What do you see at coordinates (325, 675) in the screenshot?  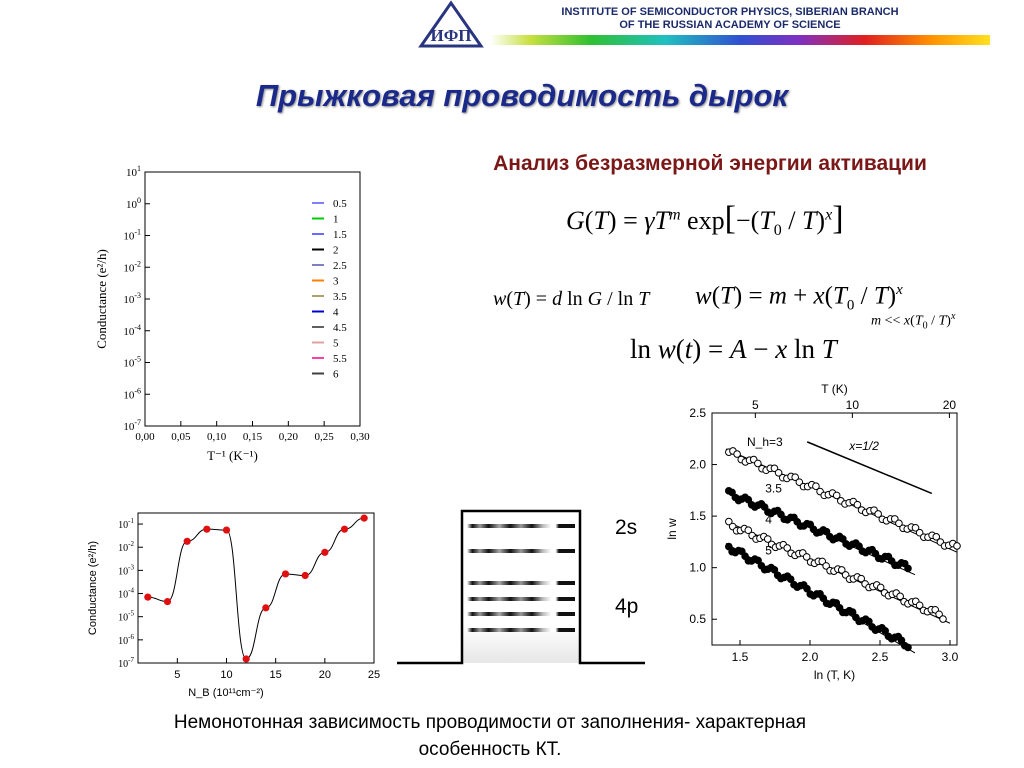 I see `x-tick-label: 20` at bounding box center [325, 675].